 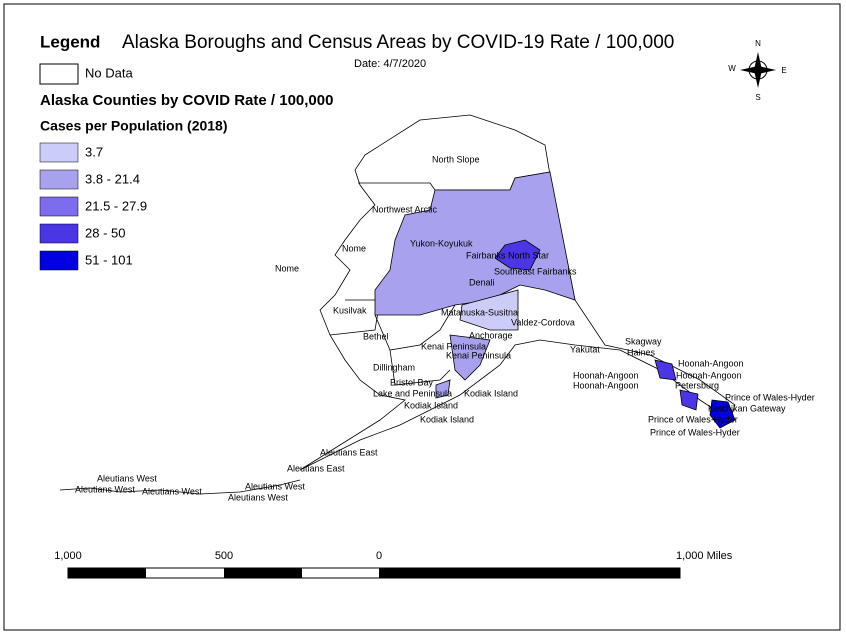 What do you see at coordinates (109, 72) in the screenshot?
I see `no-data-label: No Data` at bounding box center [109, 72].